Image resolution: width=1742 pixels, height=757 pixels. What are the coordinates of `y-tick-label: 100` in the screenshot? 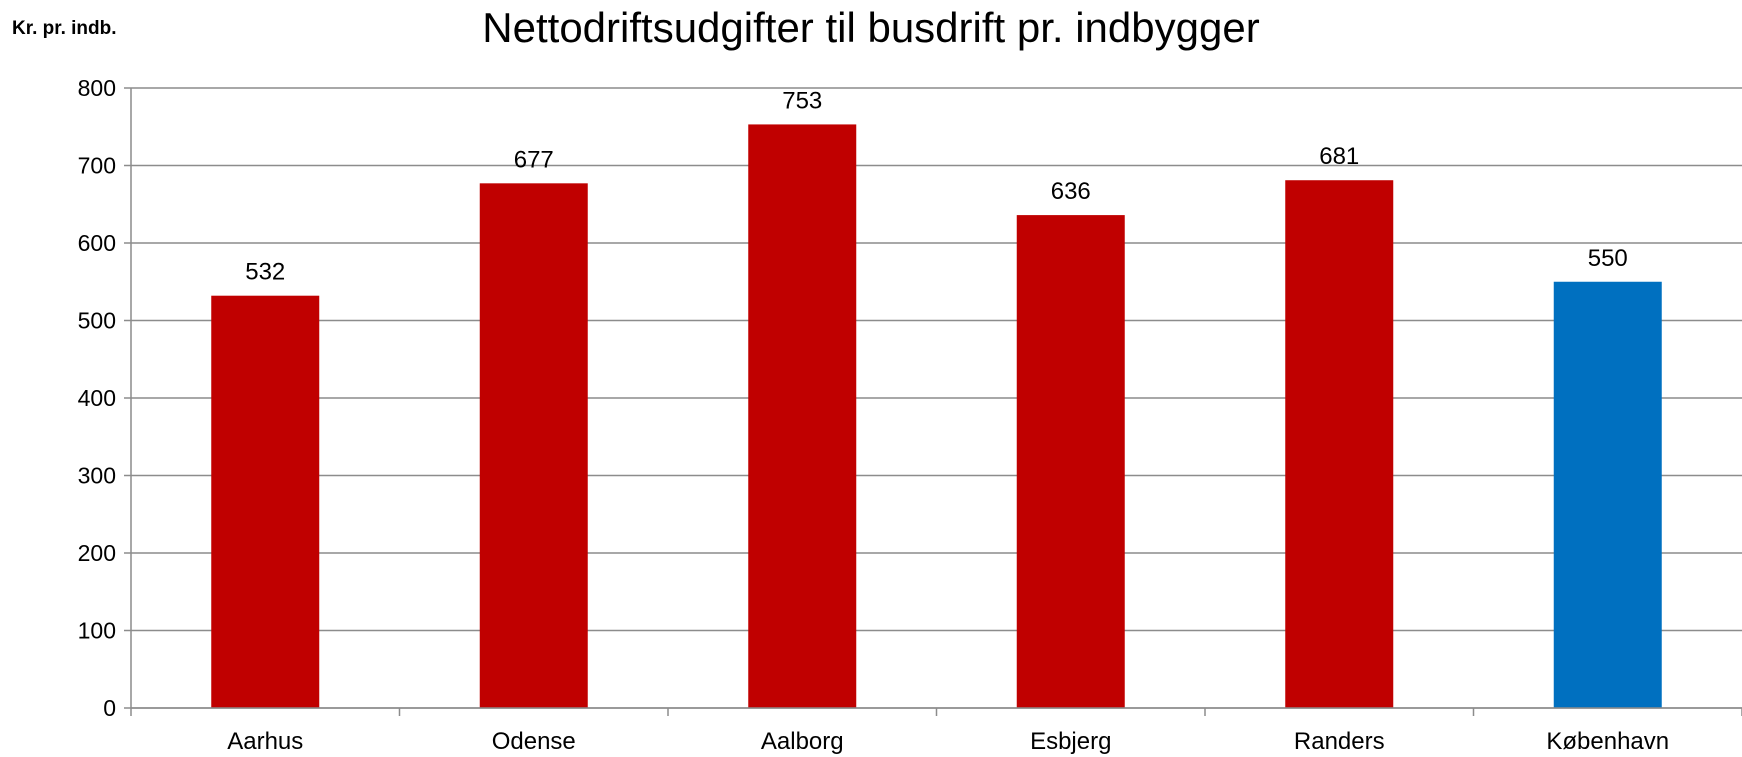 It's located at (97, 631).